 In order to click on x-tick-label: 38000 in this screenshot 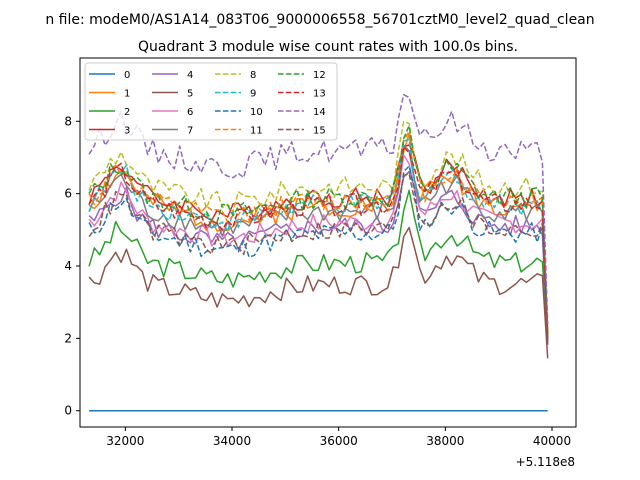, I will do `click(445, 441)`.